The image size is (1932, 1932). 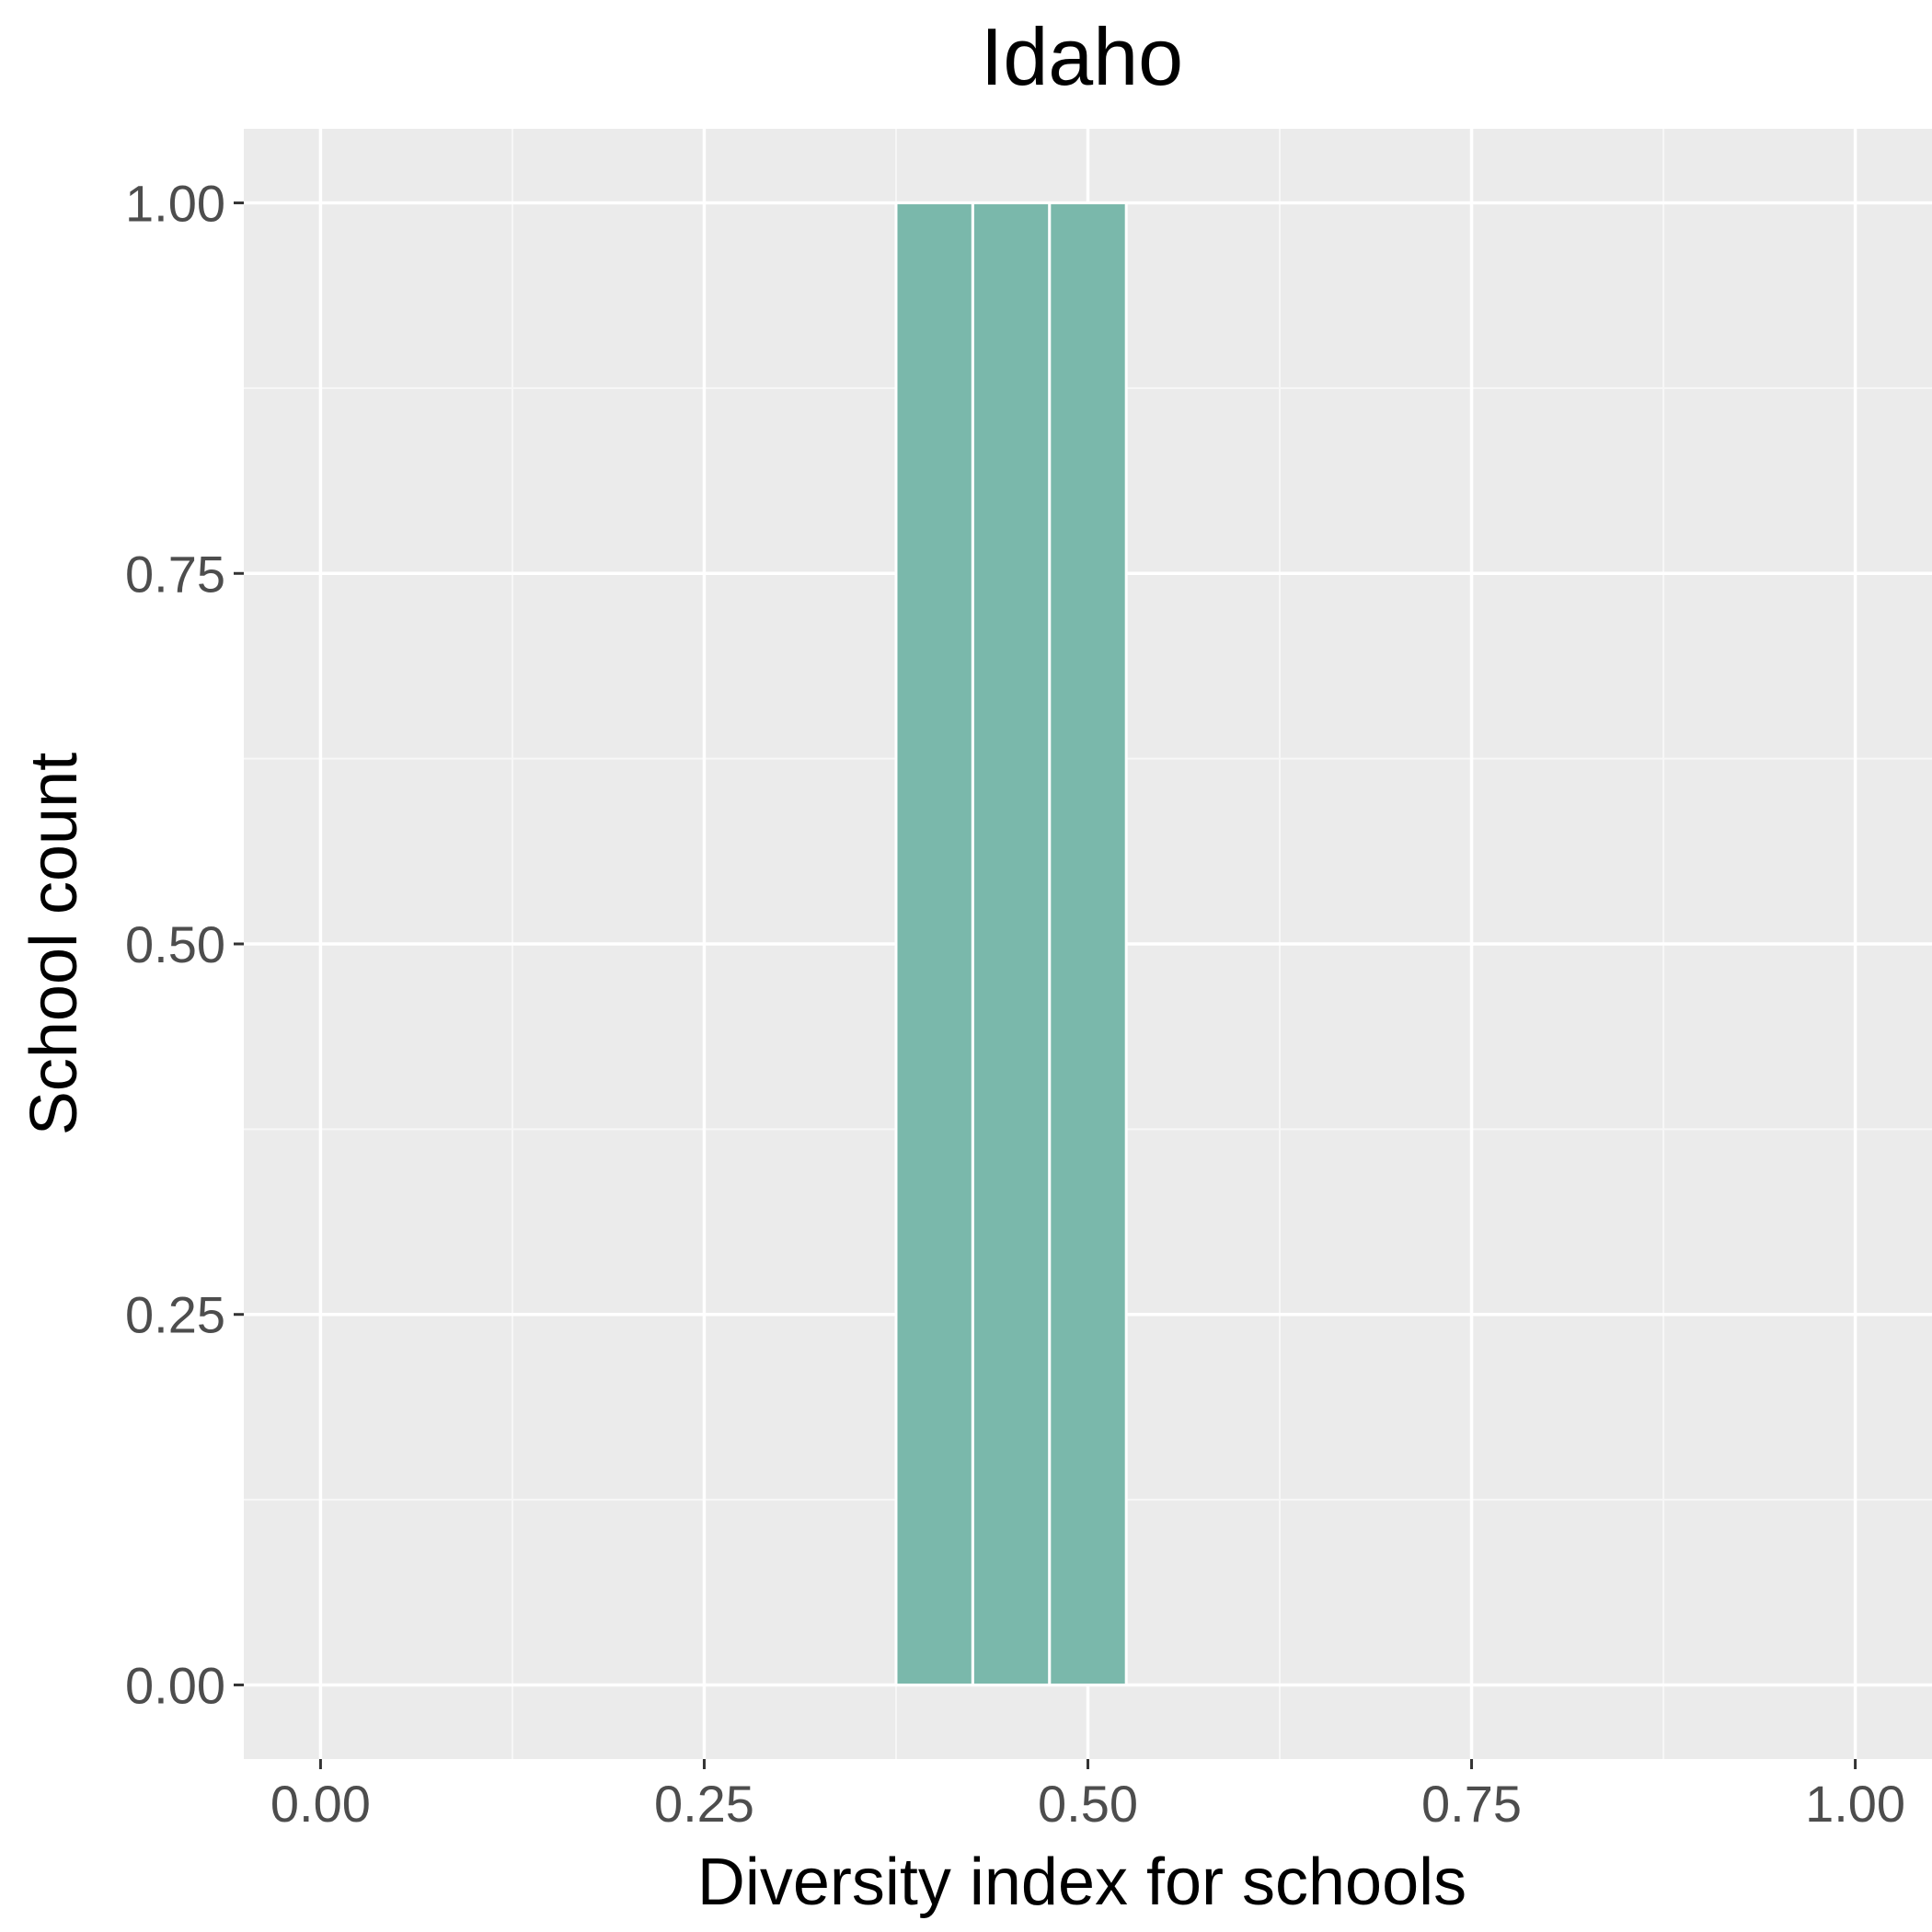 I want to click on histogram-bars, so click(x=1011, y=943).